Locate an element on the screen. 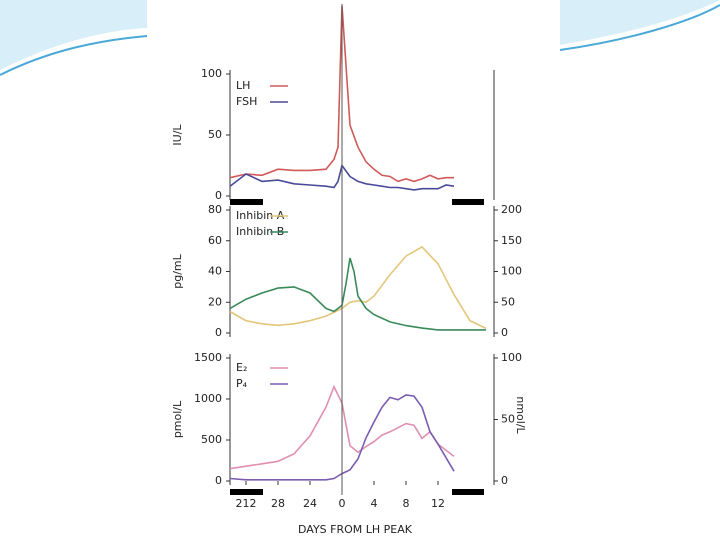 The image size is (720, 544). legend-label: Inhibin A is located at coordinates (260, 215).